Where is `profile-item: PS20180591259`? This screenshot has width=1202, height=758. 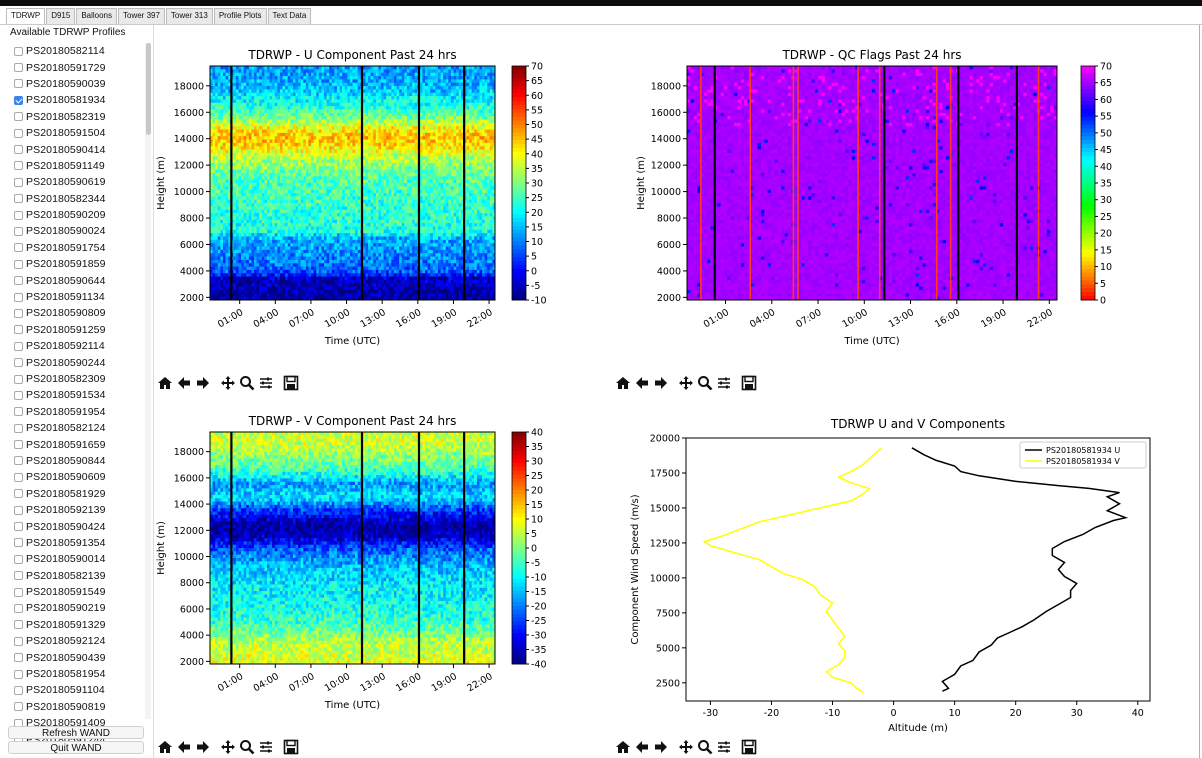 profile-item: PS20180591259 is located at coordinates (79, 330).